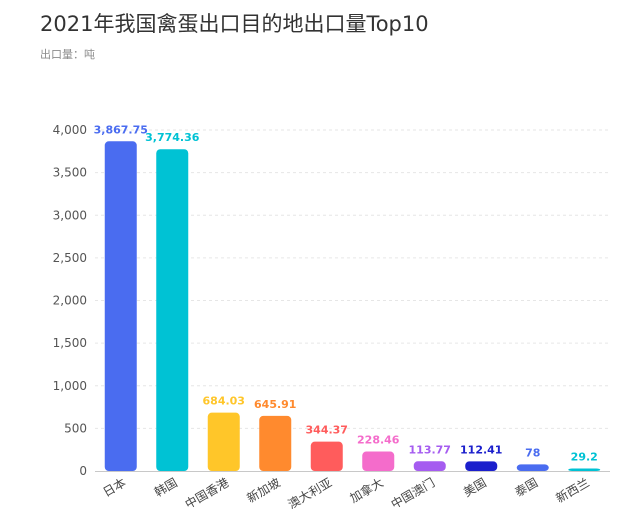 The height and width of the screenshot is (518, 641). What do you see at coordinates (70, 343) in the screenshot?
I see `y-tick-label: 1,500` at bounding box center [70, 343].